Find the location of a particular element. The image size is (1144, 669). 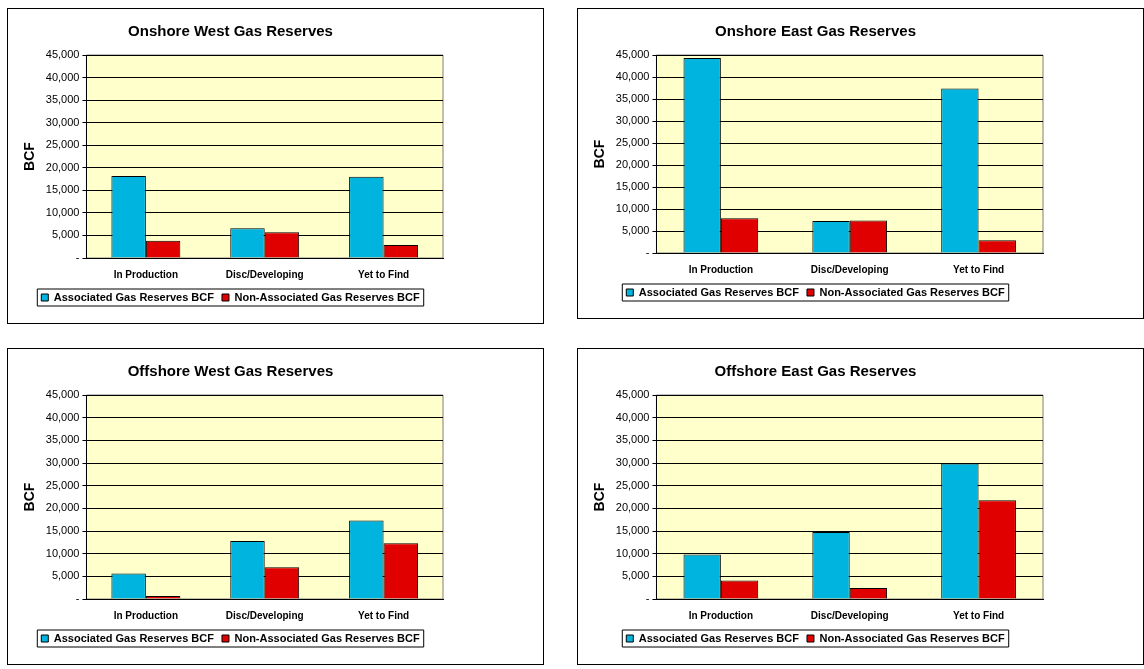

chart-title: Offshore West Gas Reserves is located at coordinates (230, 371).